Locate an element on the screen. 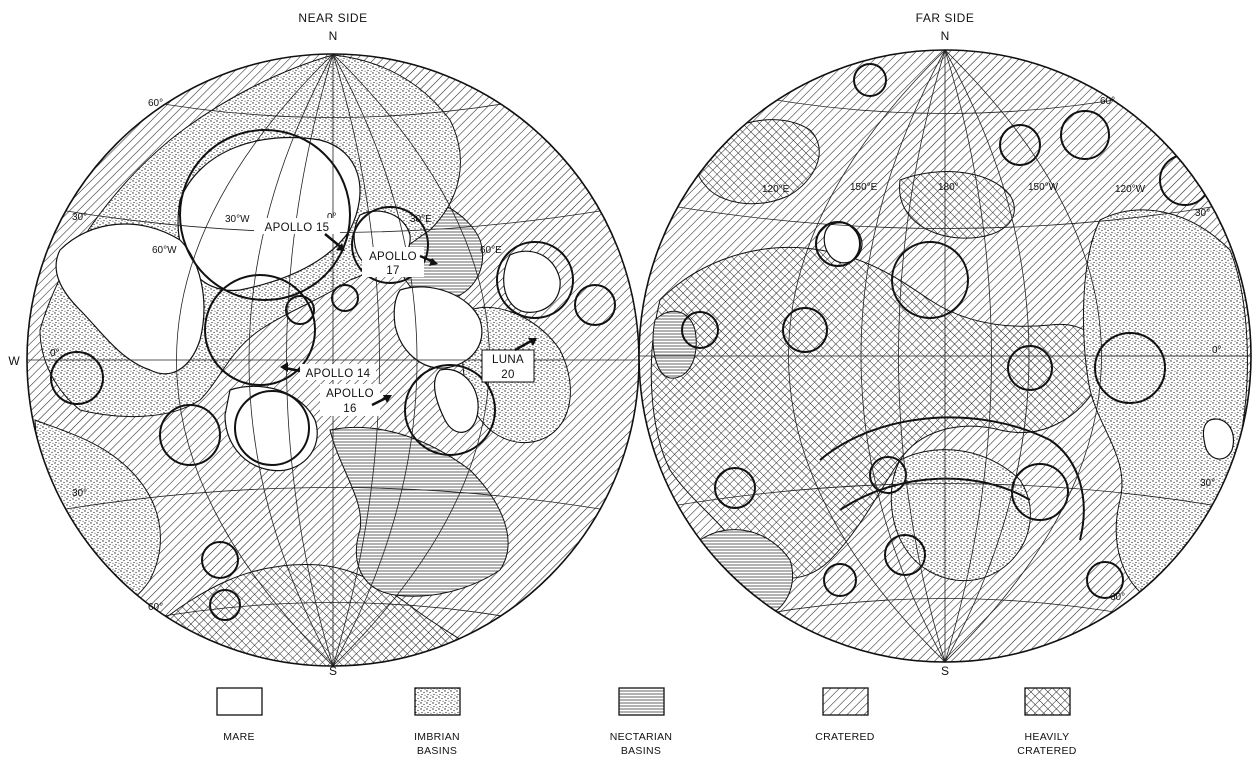 Image resolution: width=1258 pixels, height=757 pixels. site-luna-20: LUNA 20 is located at coordinates (509, 360).